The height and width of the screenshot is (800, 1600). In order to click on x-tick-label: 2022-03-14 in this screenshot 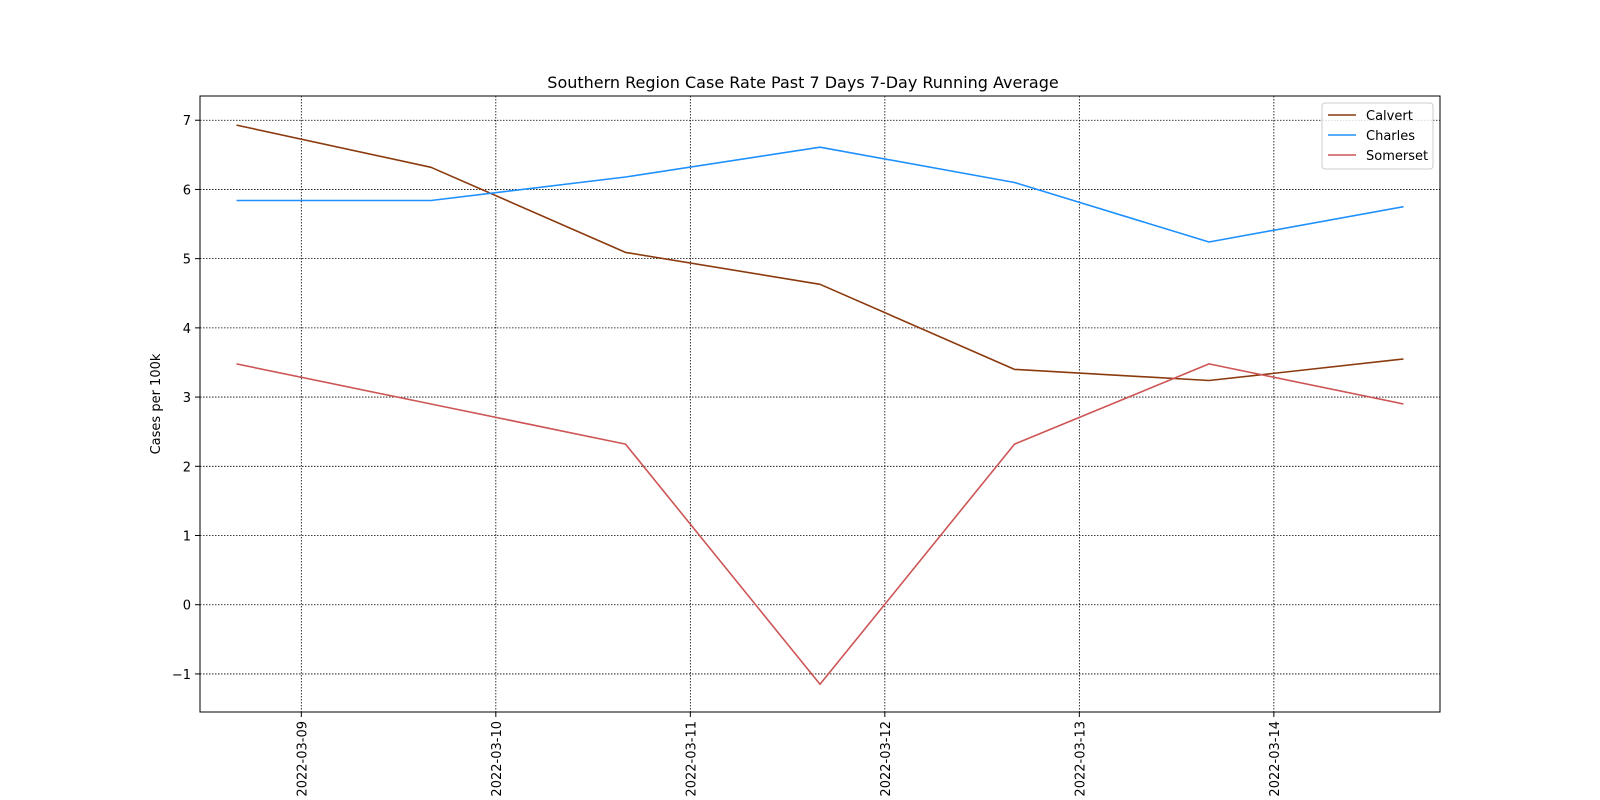, I will do `click(1275, 759)`.